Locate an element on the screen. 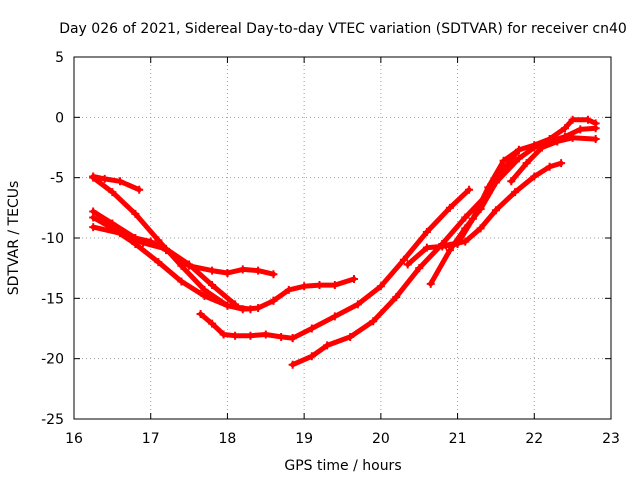  y-tick-label: 5 is located at coordinates (59, 58).